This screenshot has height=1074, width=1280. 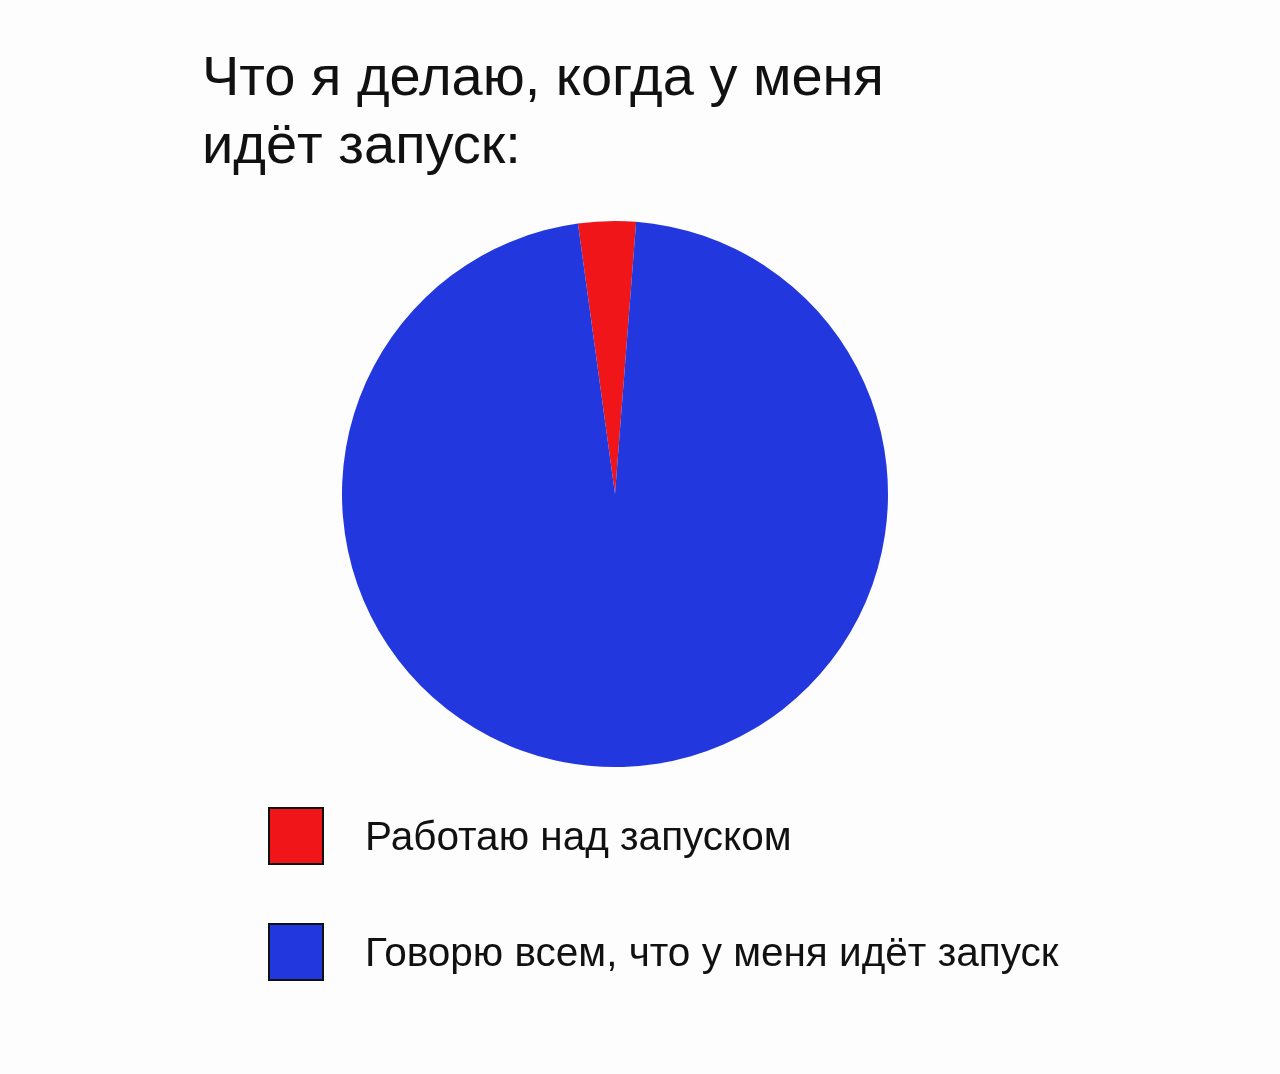 I want to click on legend-label: Работаю над запуском, so click(x=578, y=836).